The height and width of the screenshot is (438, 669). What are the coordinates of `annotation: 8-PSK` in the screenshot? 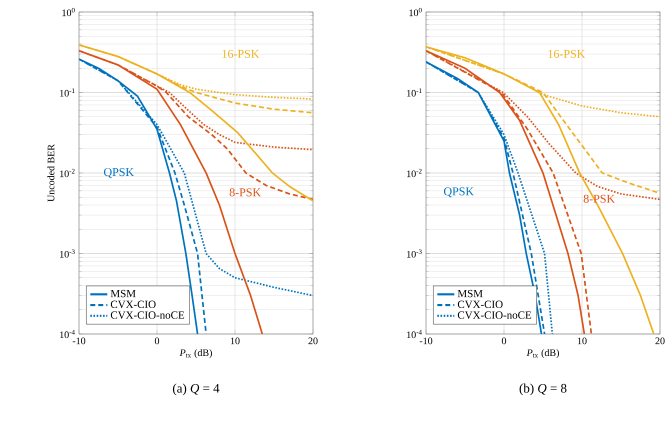 It's located at (245, 192).